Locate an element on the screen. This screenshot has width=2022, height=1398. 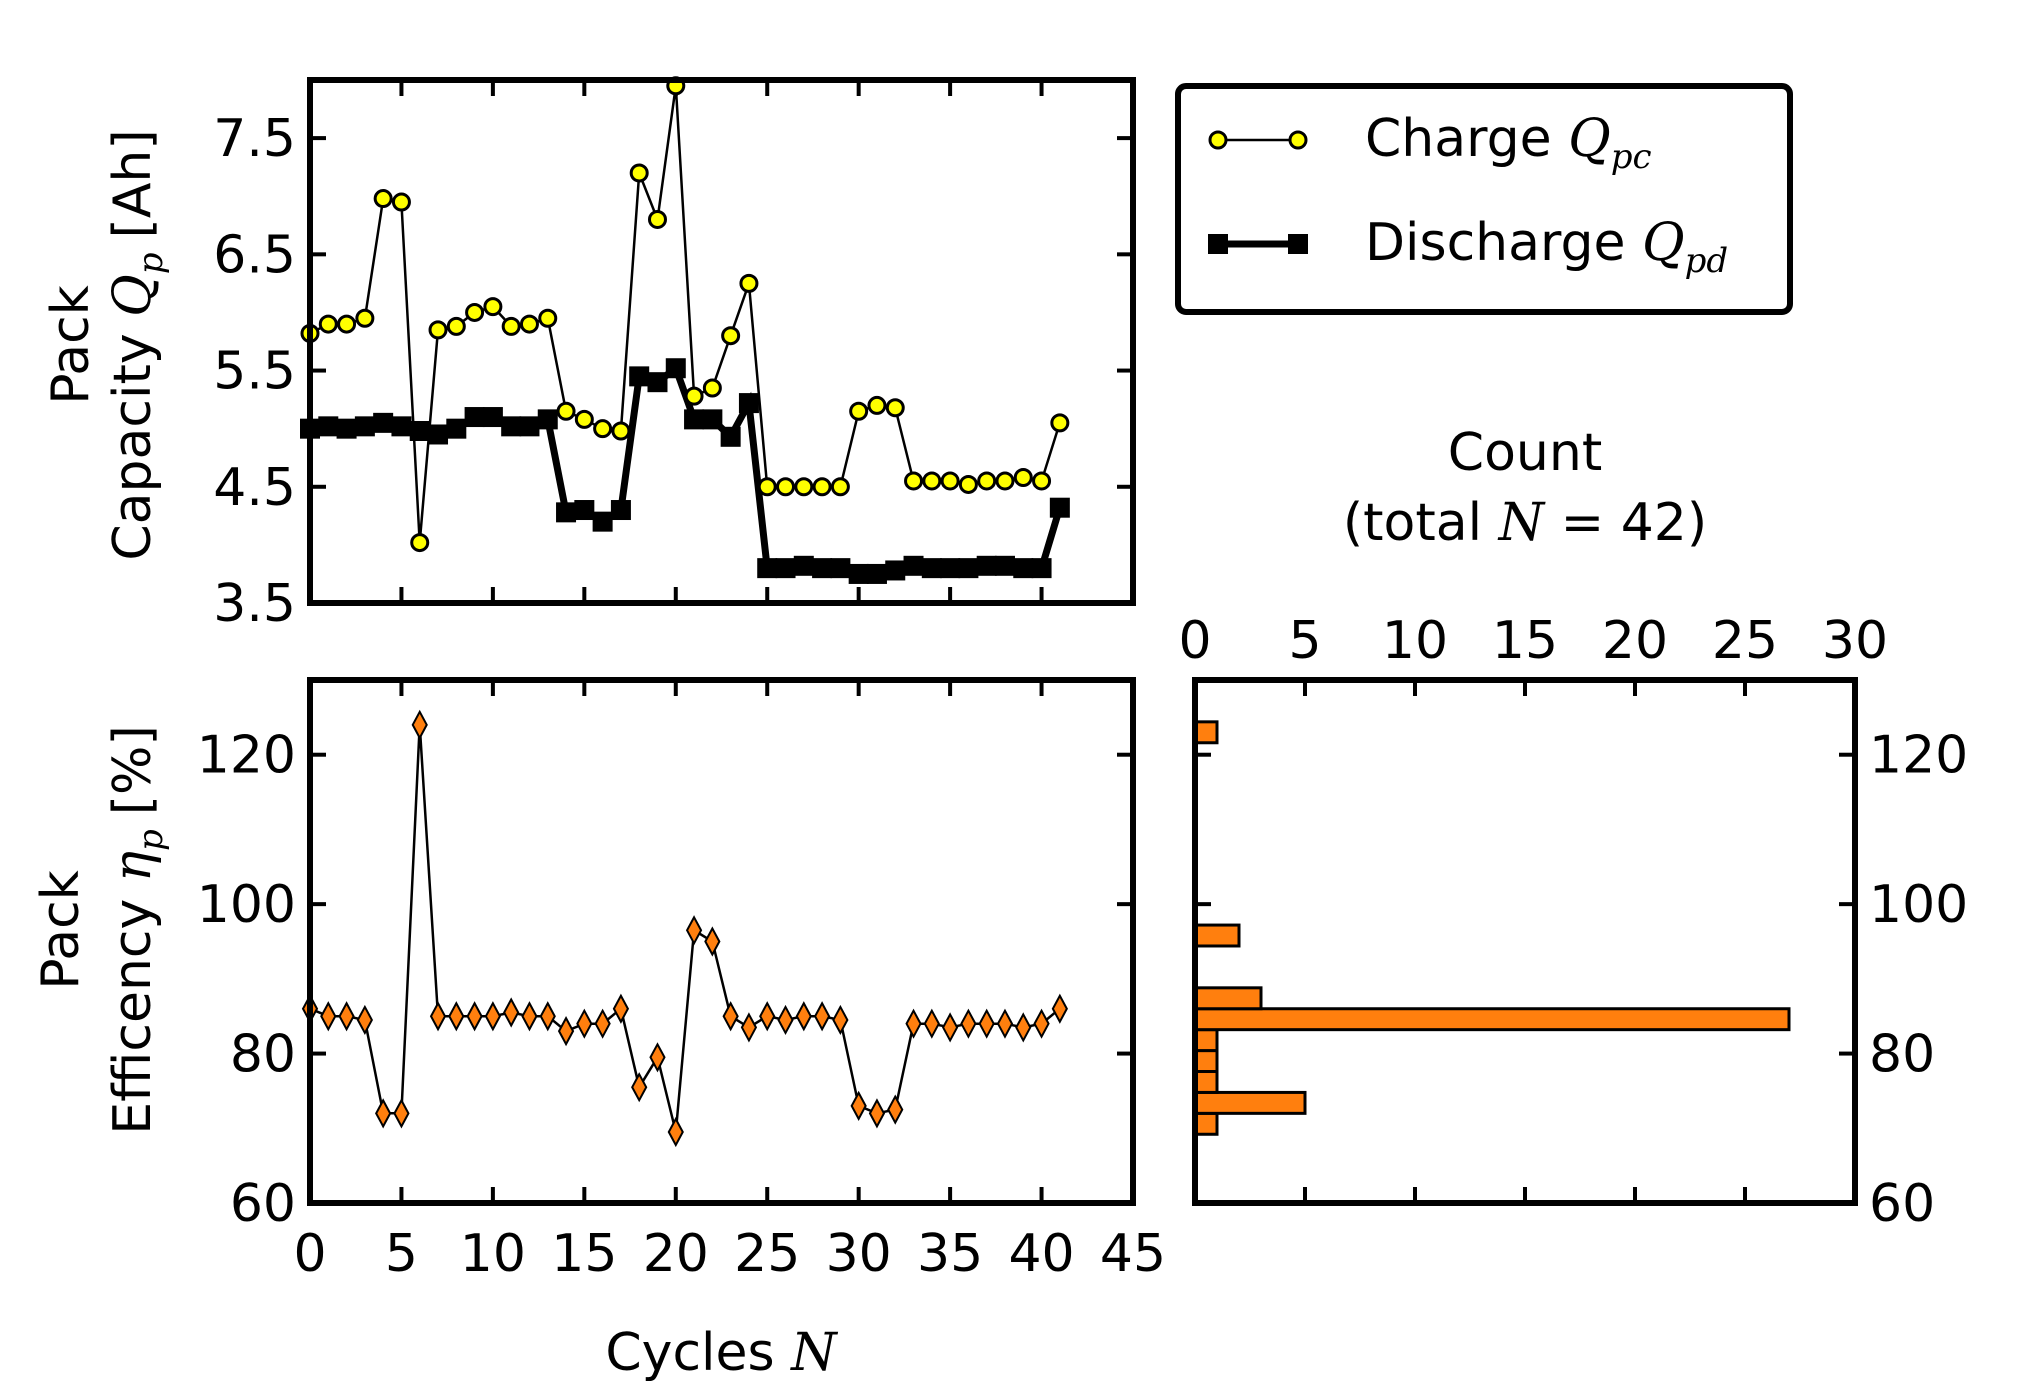
legend-entry-discharge: Discharge Qpd is located at coordinates (1468, 247).